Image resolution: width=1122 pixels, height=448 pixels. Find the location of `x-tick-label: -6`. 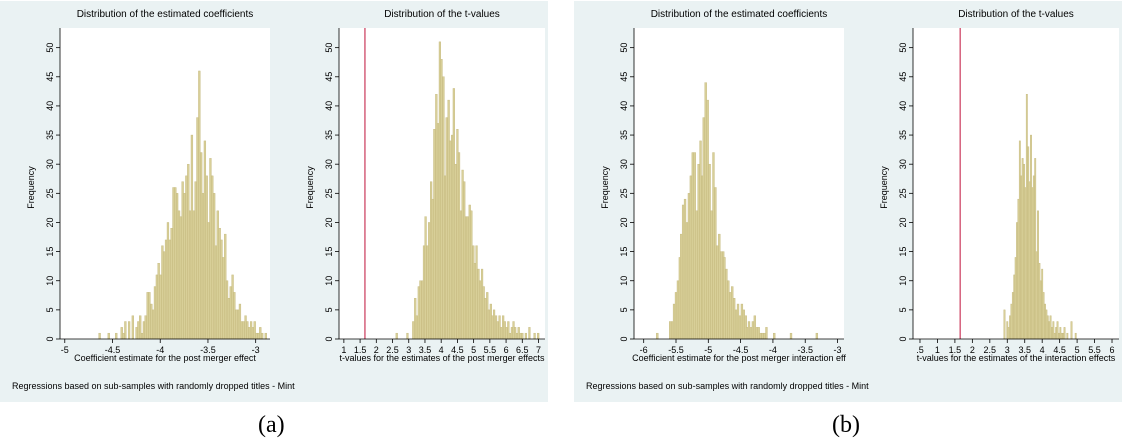

x-tick-label: -6 is located at coordinates (644, 350).